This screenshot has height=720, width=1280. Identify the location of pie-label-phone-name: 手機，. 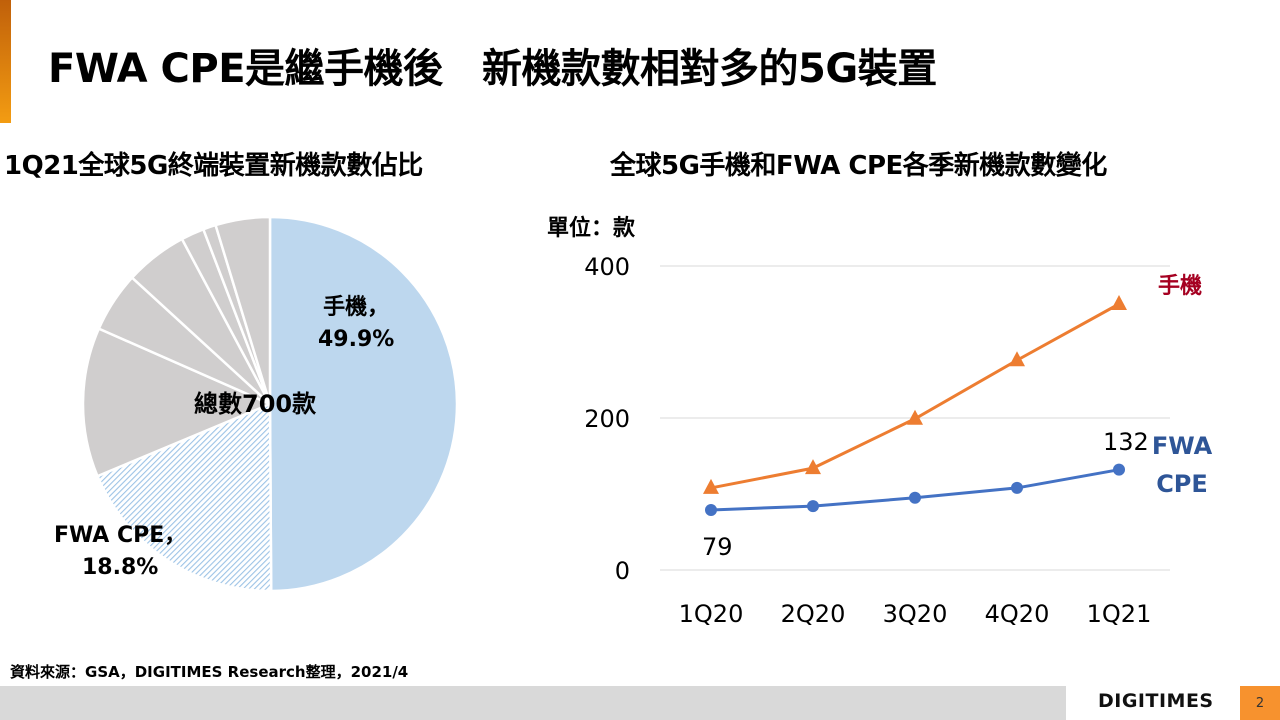
(356, 307).